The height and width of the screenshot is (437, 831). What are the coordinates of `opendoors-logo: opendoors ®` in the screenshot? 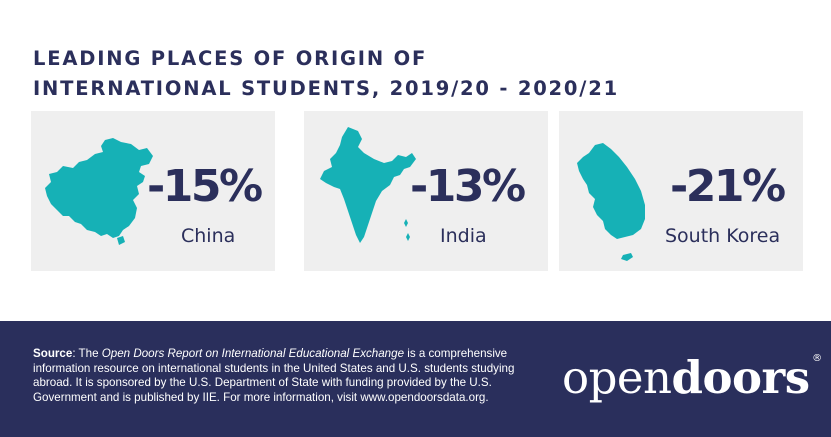 It's located at (692, 378).